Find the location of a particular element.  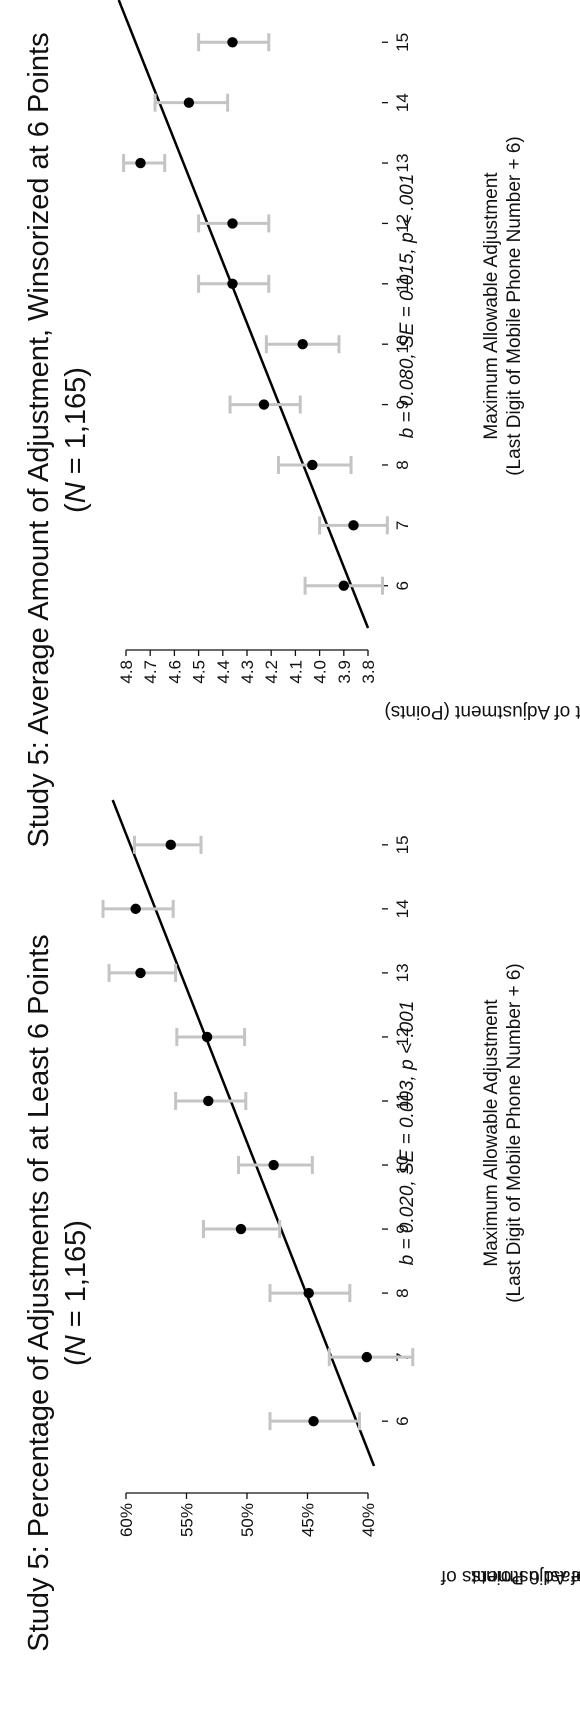

y-tick-label: 60% is located at coordinates (126, 1520).